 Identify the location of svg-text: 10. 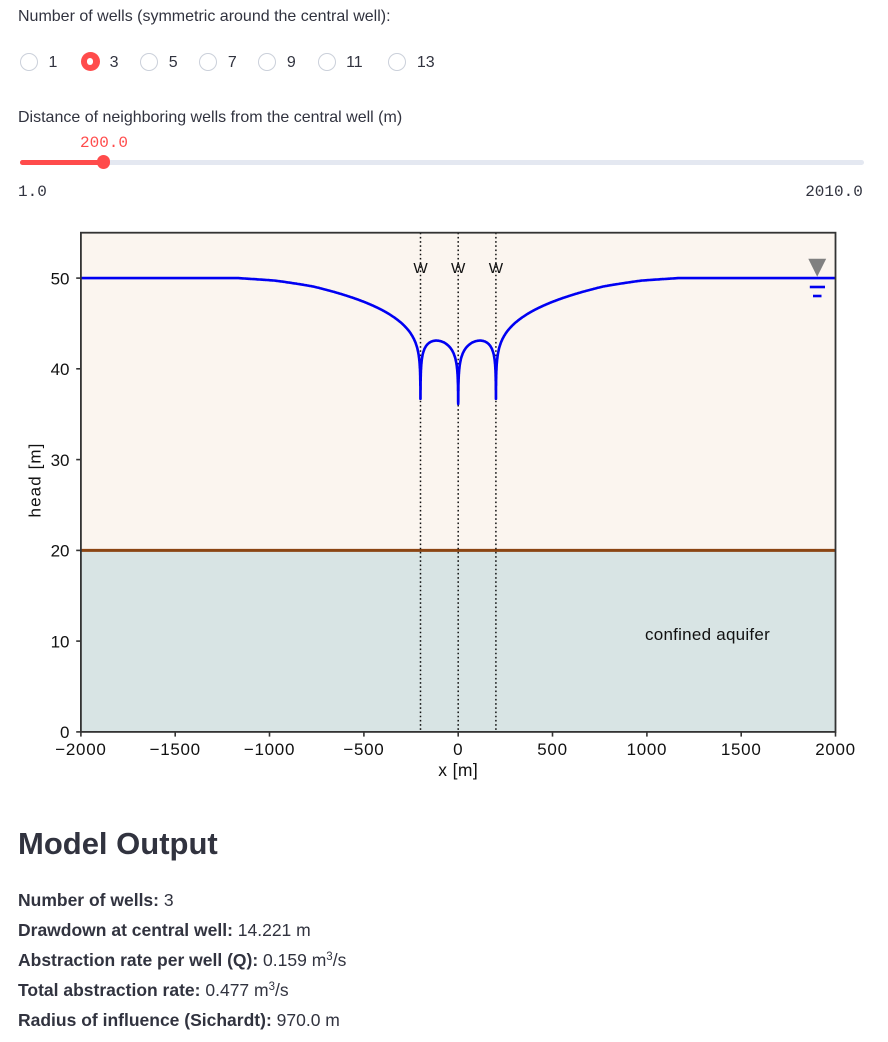
(60, 641).